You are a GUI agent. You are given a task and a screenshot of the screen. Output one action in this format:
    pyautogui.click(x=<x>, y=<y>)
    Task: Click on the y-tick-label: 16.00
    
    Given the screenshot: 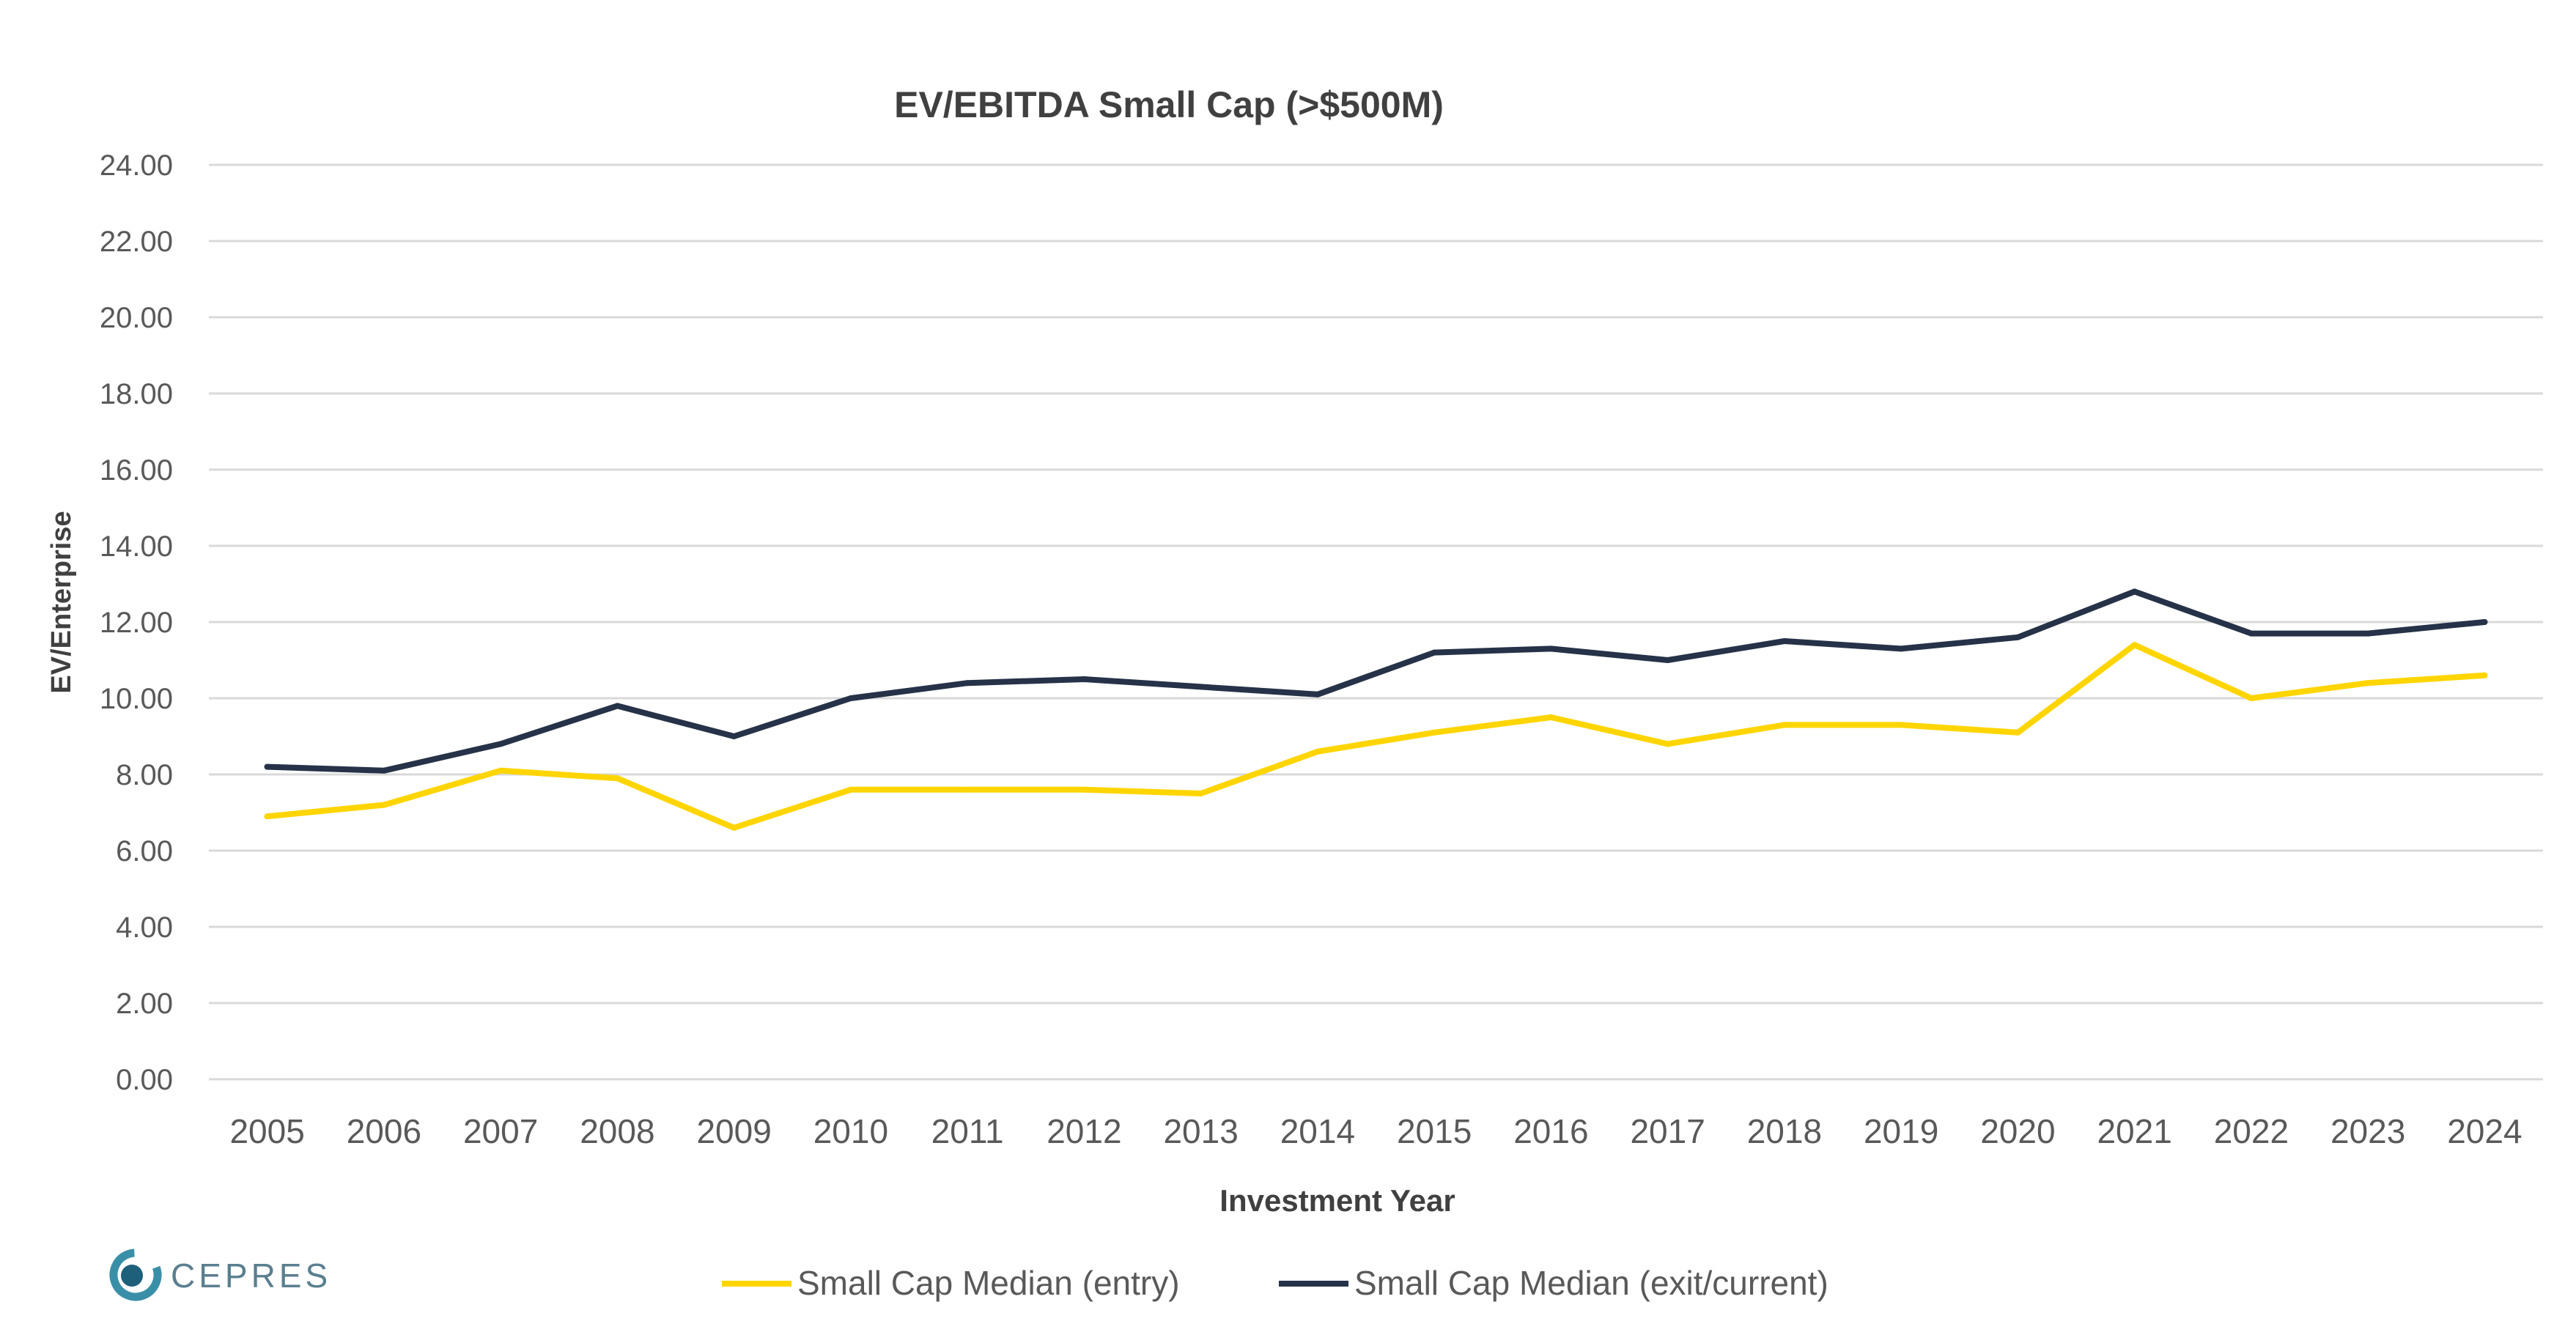 What is the action you would take?
    pyautogui.click(x=136, y=470)
    